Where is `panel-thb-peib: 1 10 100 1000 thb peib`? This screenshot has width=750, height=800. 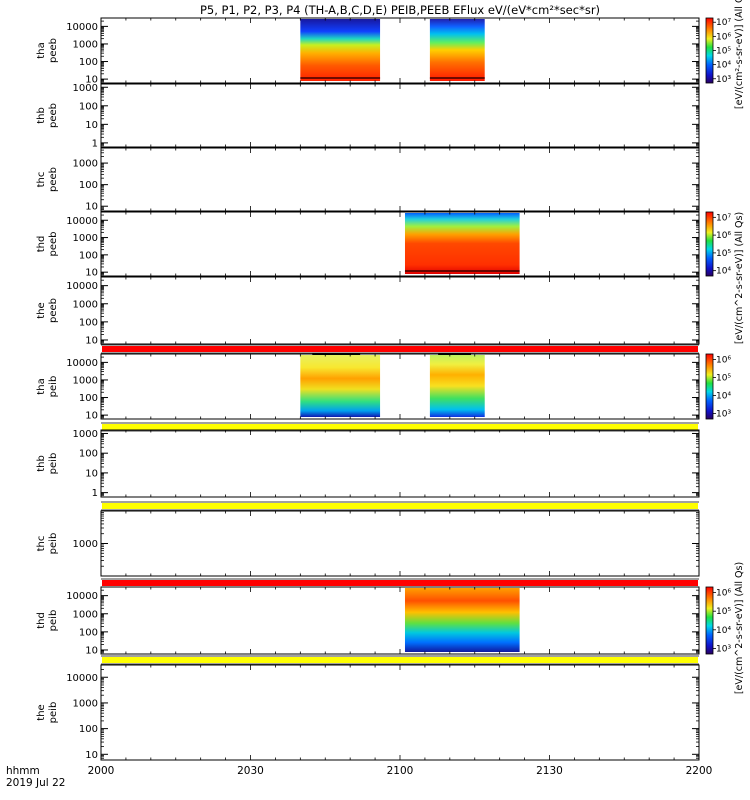 panel-thb-peib: 1 10 100 1000 thb peib is located at coordinates (368, 470).